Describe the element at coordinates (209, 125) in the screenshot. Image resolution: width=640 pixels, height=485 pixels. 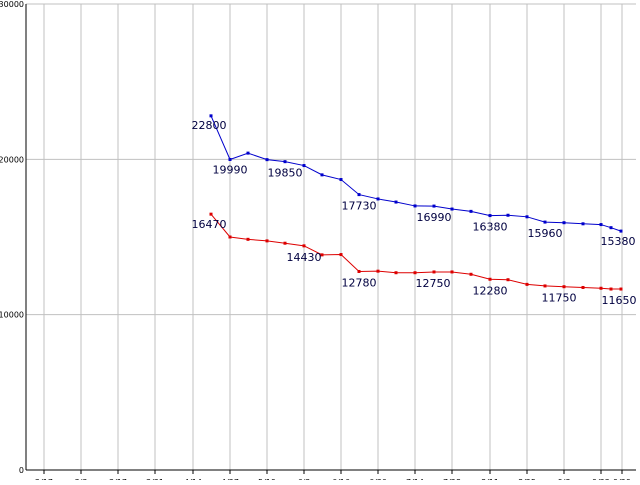
I see `data-label: 22800` at that location.